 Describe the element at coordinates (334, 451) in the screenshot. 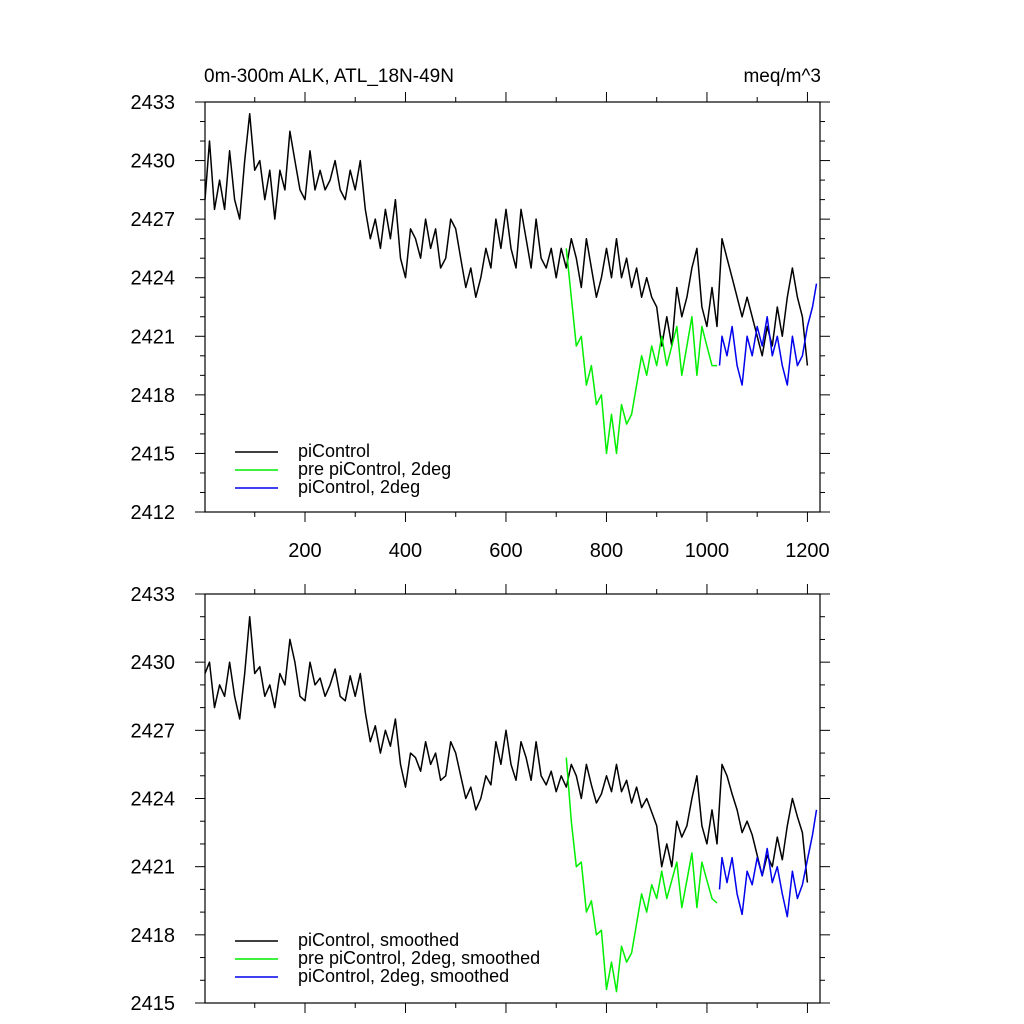

I see `legend-label-1: piControl` at that location.